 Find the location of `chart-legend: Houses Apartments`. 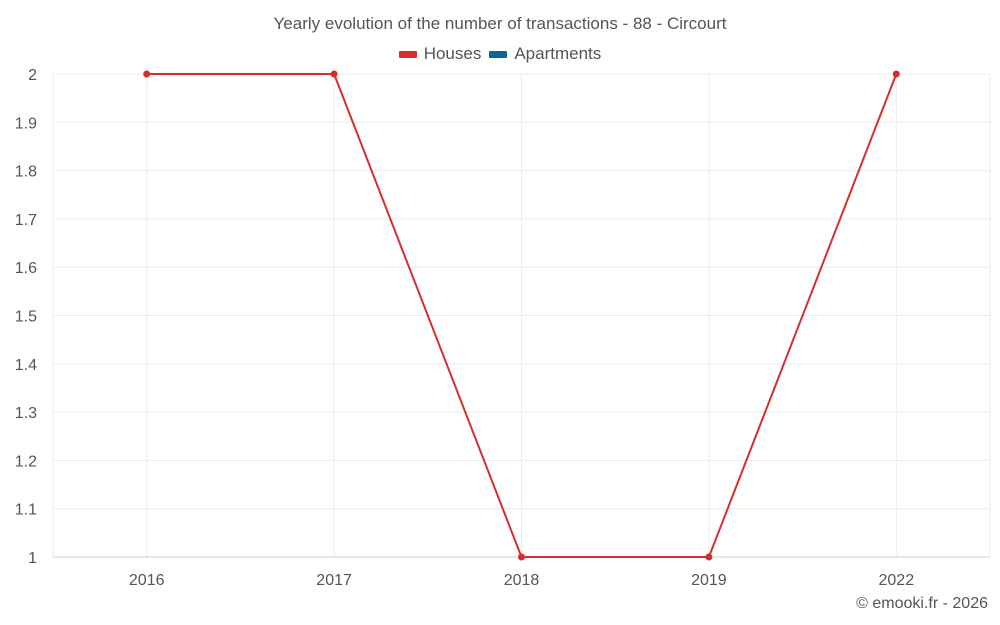

chart-legend: Houses Apartments is located at coordinates (500, 54).